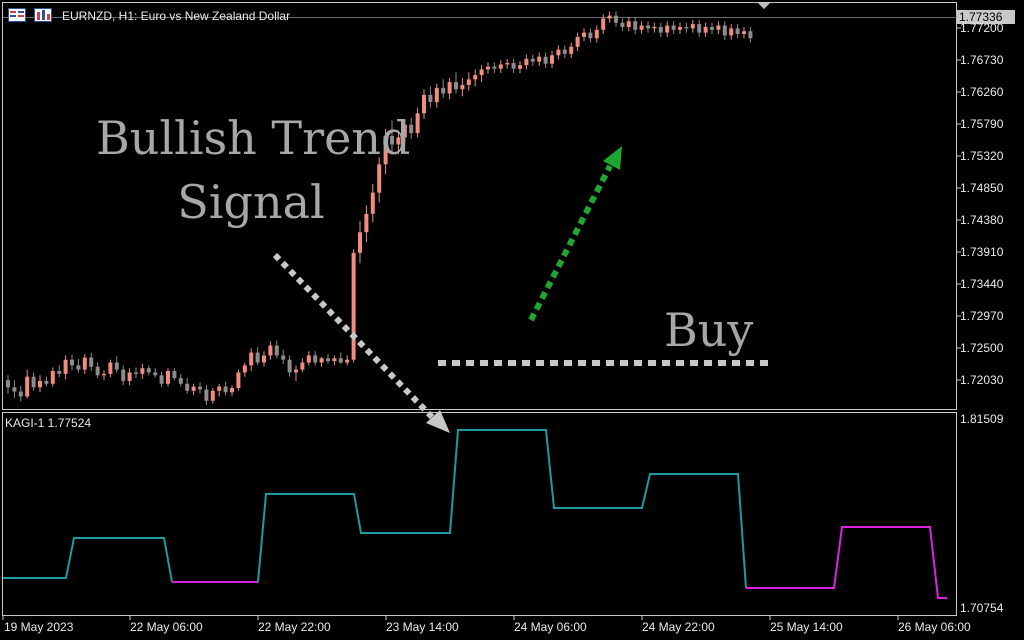  Describe the element at coordinates (17, 15) in the screenshot. I see `chart-grid-icon` at that location.